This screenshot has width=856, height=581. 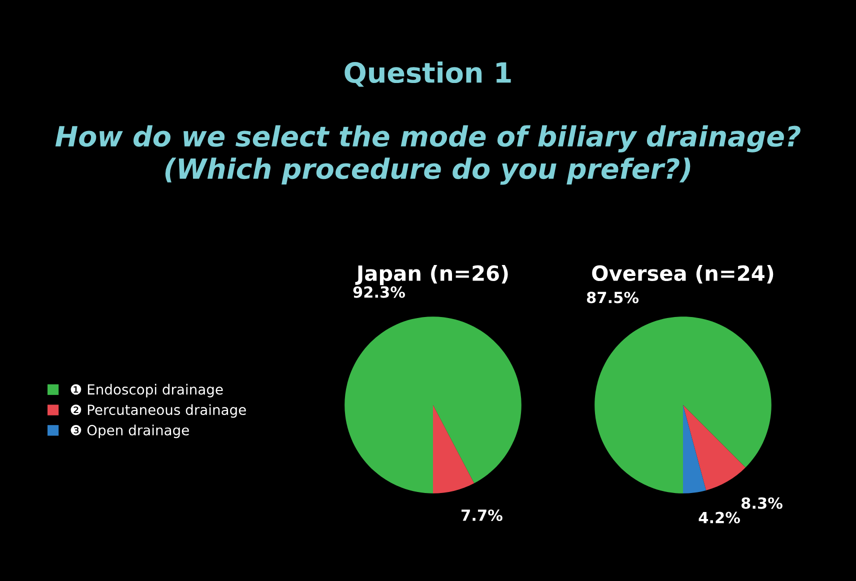 I want to click on data-label: 92.3%, so click(x=379, y=292).